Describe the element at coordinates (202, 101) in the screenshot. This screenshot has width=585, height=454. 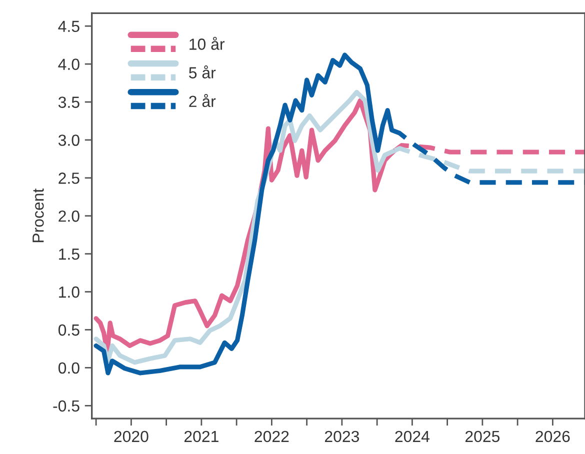
I see `legend-label: 2 år` at that location.